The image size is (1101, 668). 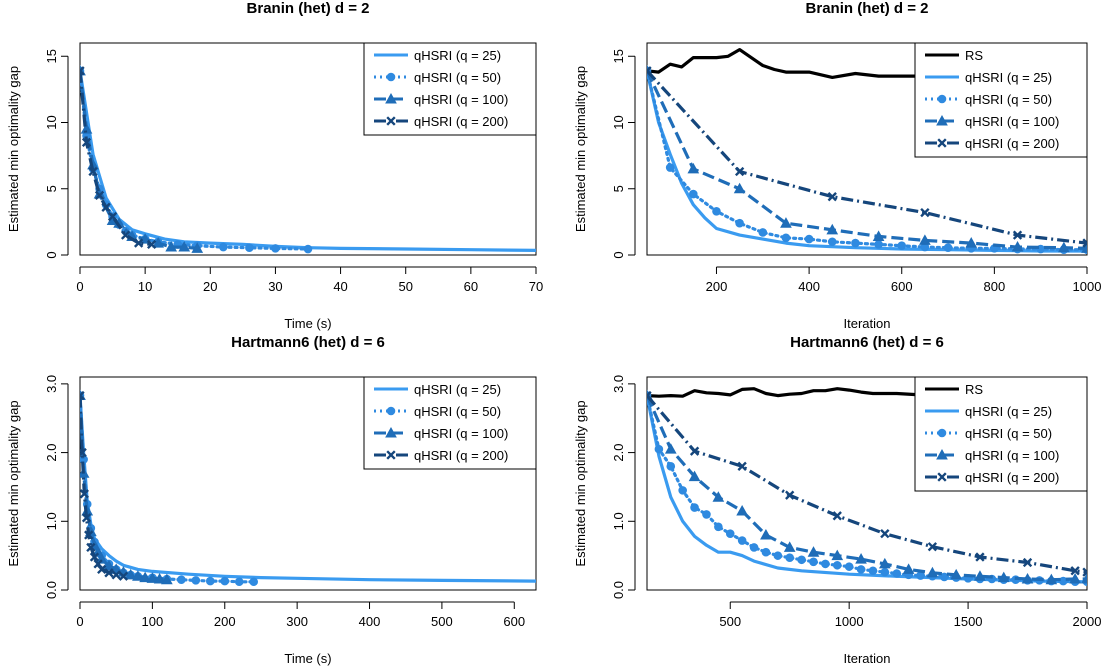 I want to click on x-tick-label: 500, so click(x=730, y=621).